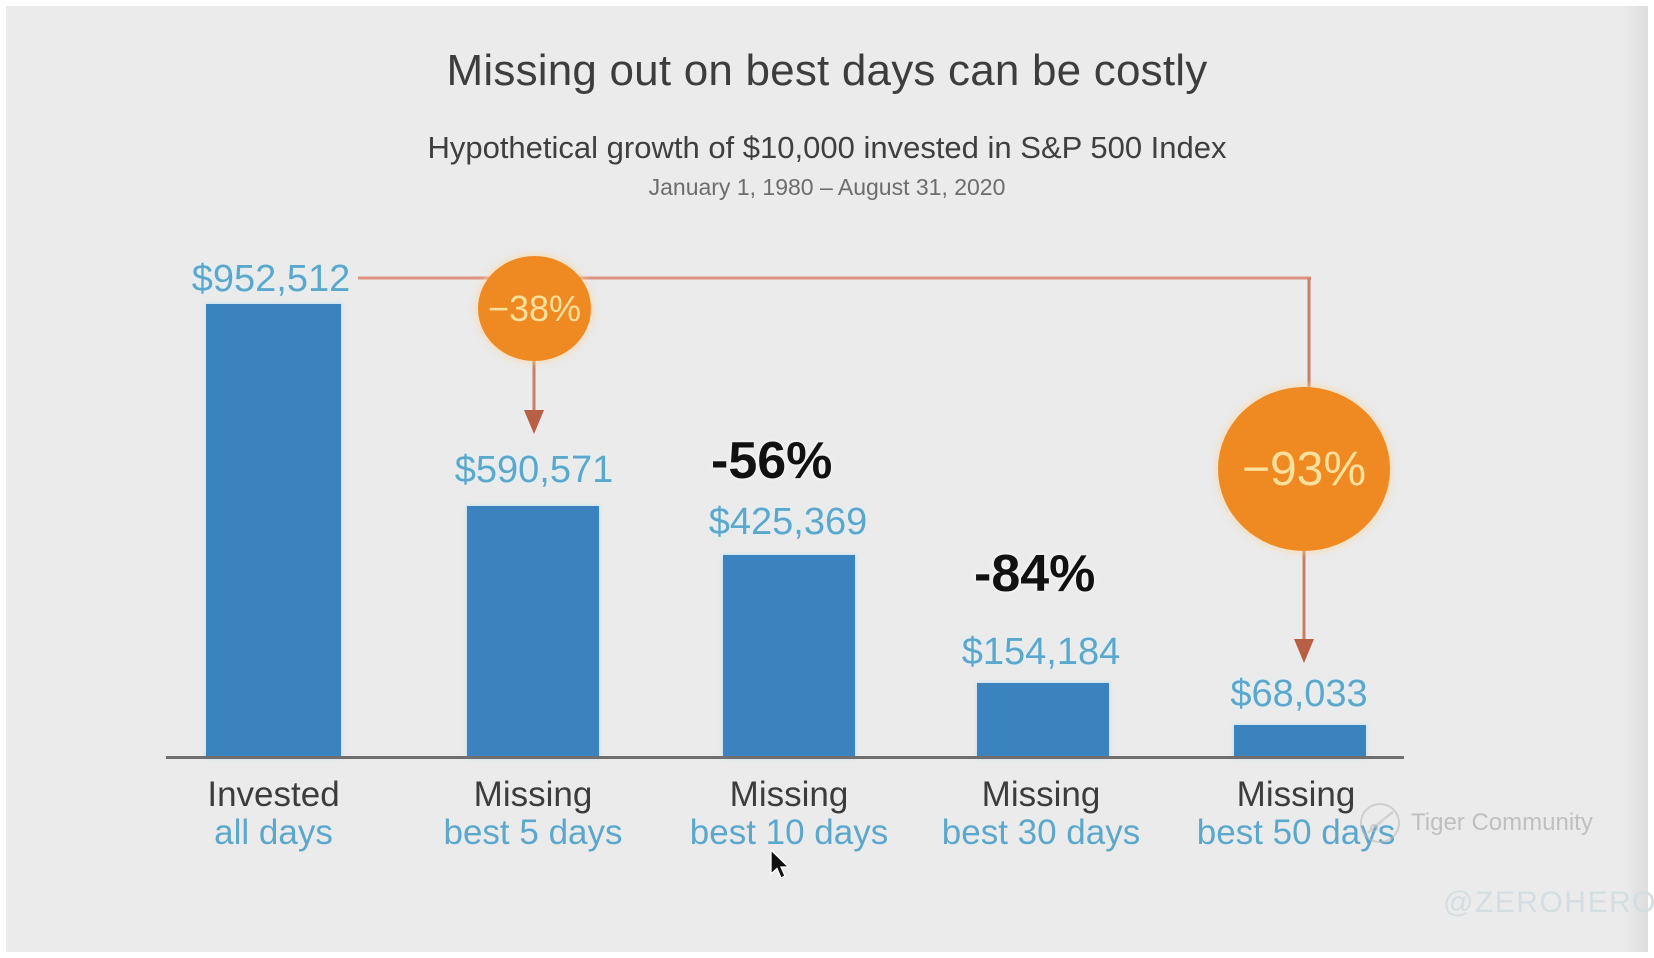 The image size is (1654, 958). I want to click on bar-value-label: $68,033, so click(1299, 694).